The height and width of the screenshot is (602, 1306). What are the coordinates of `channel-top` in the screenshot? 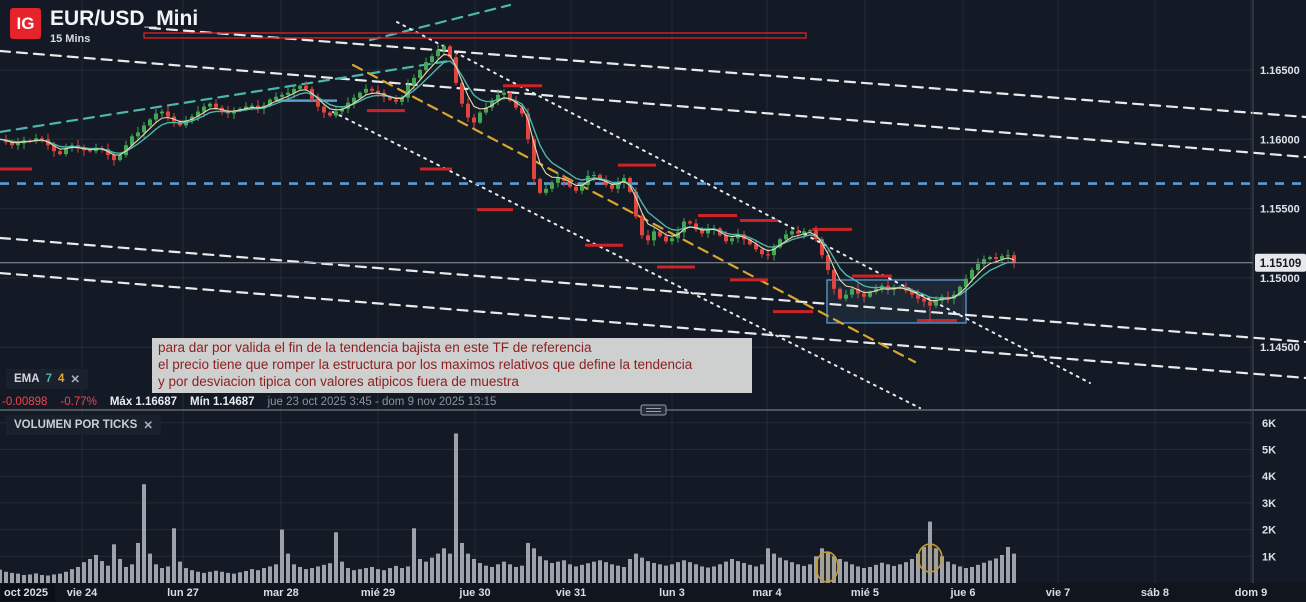 It's located at (727, 72).